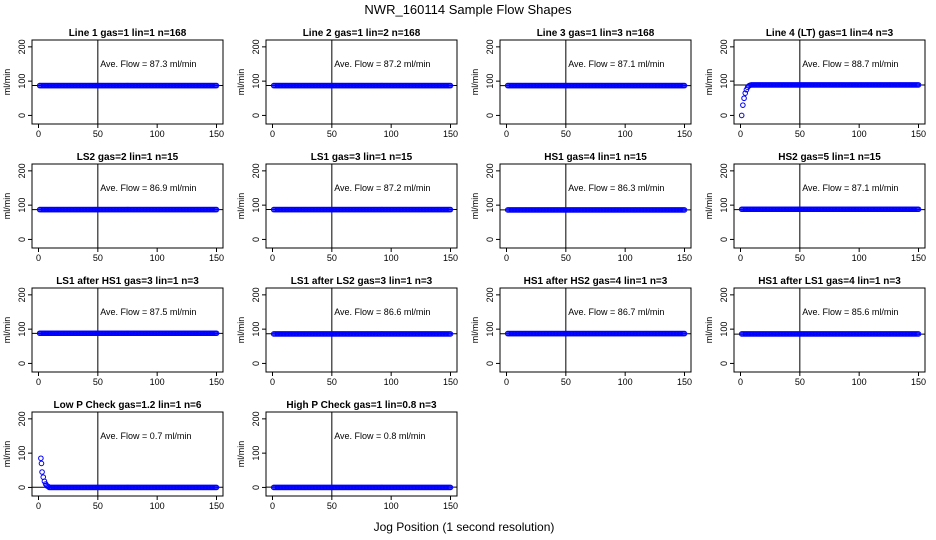 This screenshot has height=540, width=936. I want to click on average-flow-annotation: Ave. Flow = 0.7 ml/min, so click(145, 436).